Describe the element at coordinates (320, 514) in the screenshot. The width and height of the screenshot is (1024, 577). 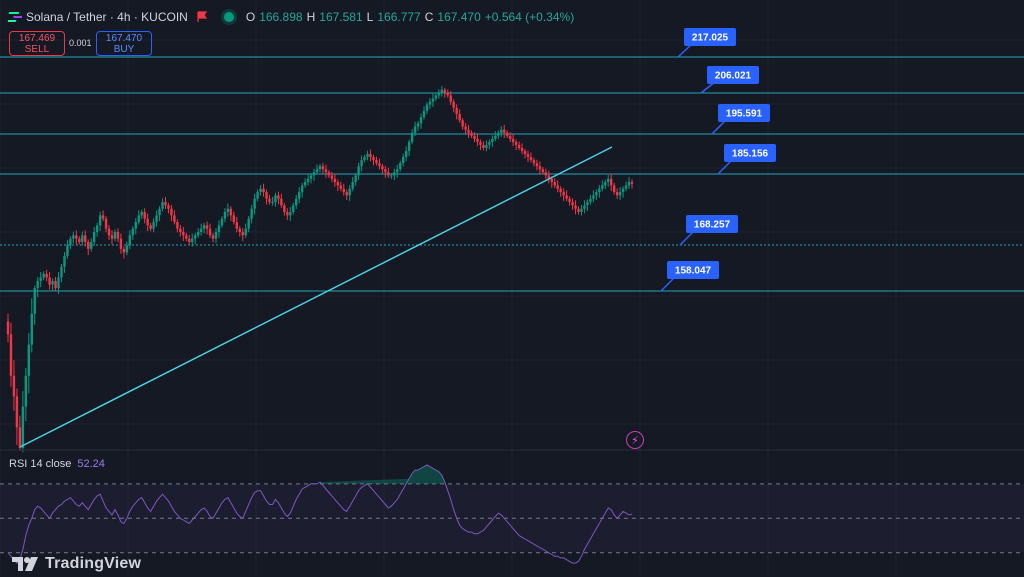
I see `rsi-line` at that location.